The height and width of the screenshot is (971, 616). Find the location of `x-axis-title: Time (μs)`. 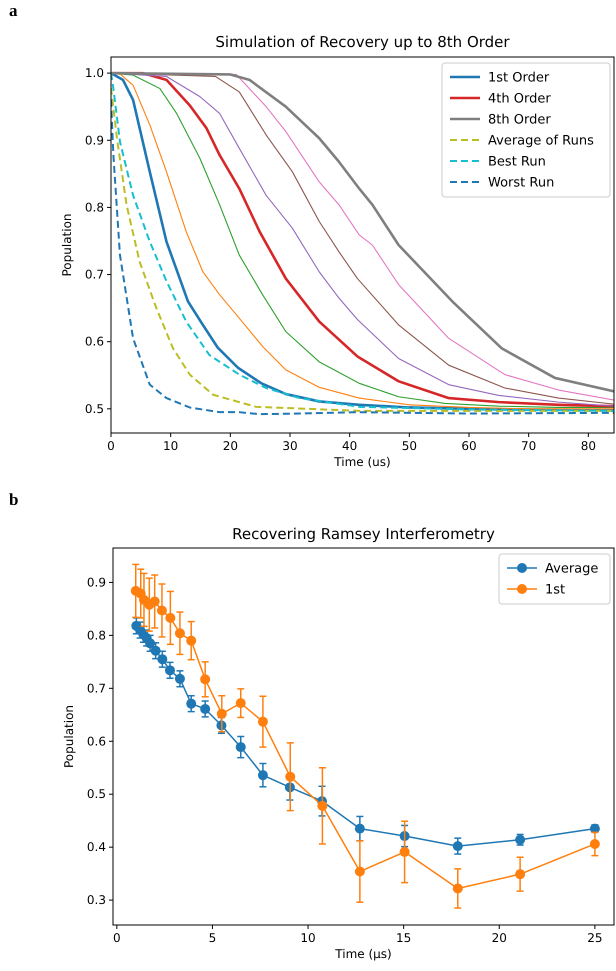

x-axis-title: Time (μs) is located at coordinates (363, 954).